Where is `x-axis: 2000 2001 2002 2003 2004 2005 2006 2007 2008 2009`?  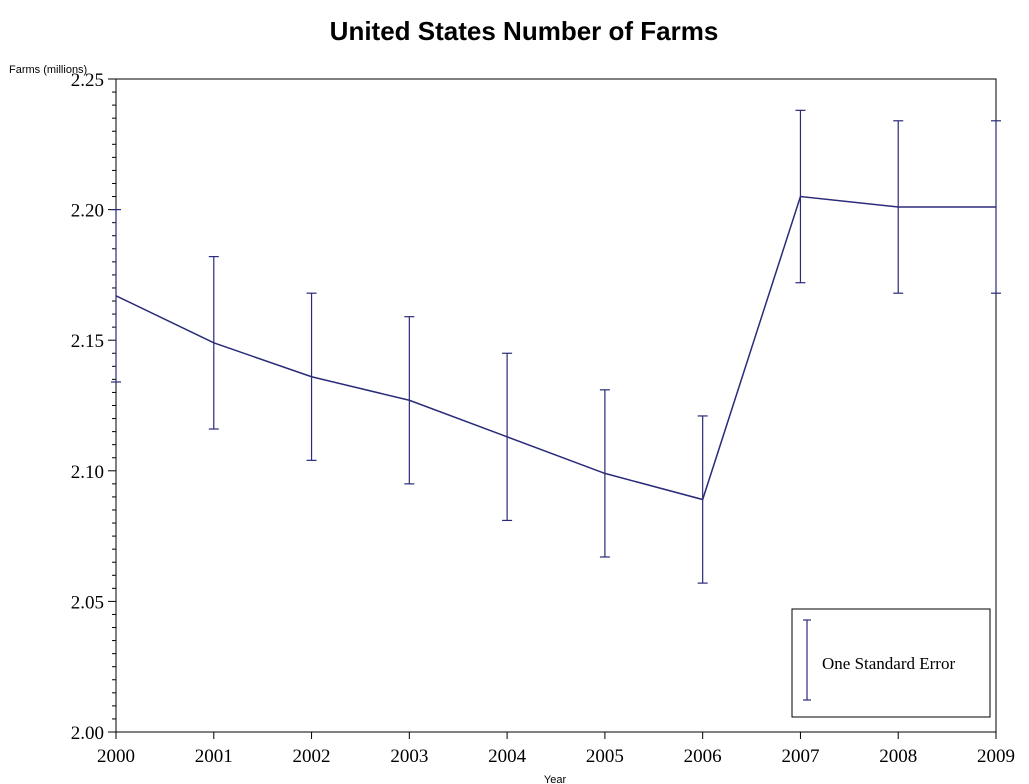
x-axis: 2000 2001 2002 2003 2004 2005 2006 2007 2008 2009 is located at coordinates (556, 749).